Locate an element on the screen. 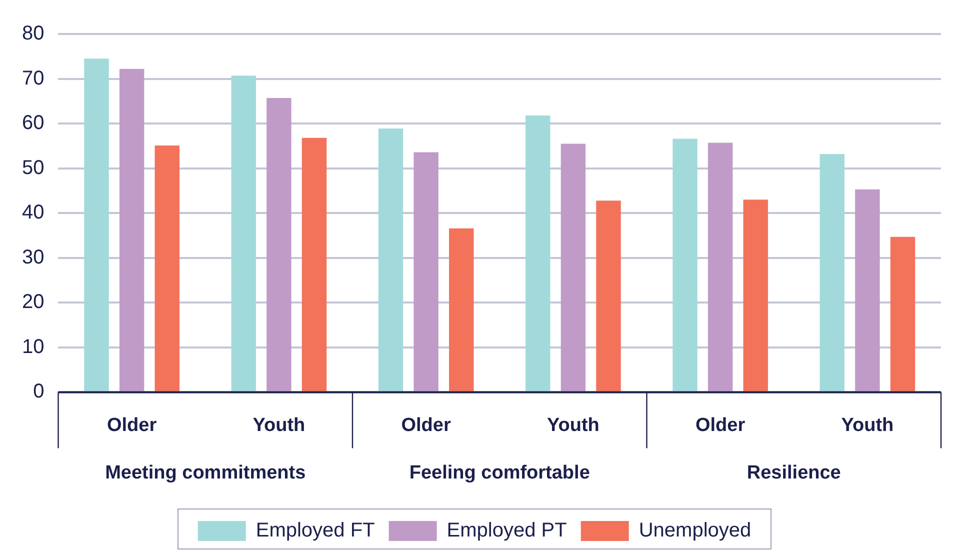 This screenshot has height=559, width=963. y-tick-label: 60 is located at coordinates (33, 123).